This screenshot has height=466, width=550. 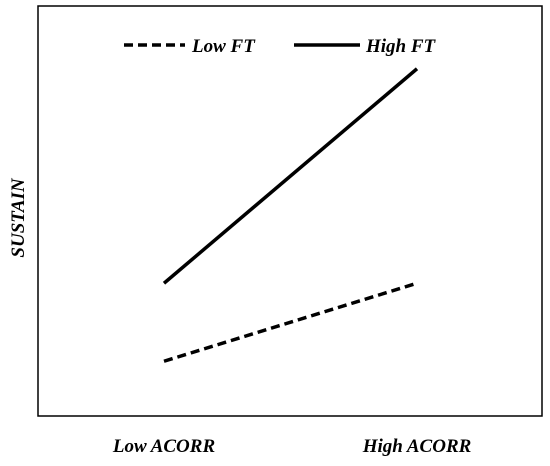 I want to click on y-axis-label: SUSTAIN, so click(x=18, y=217).